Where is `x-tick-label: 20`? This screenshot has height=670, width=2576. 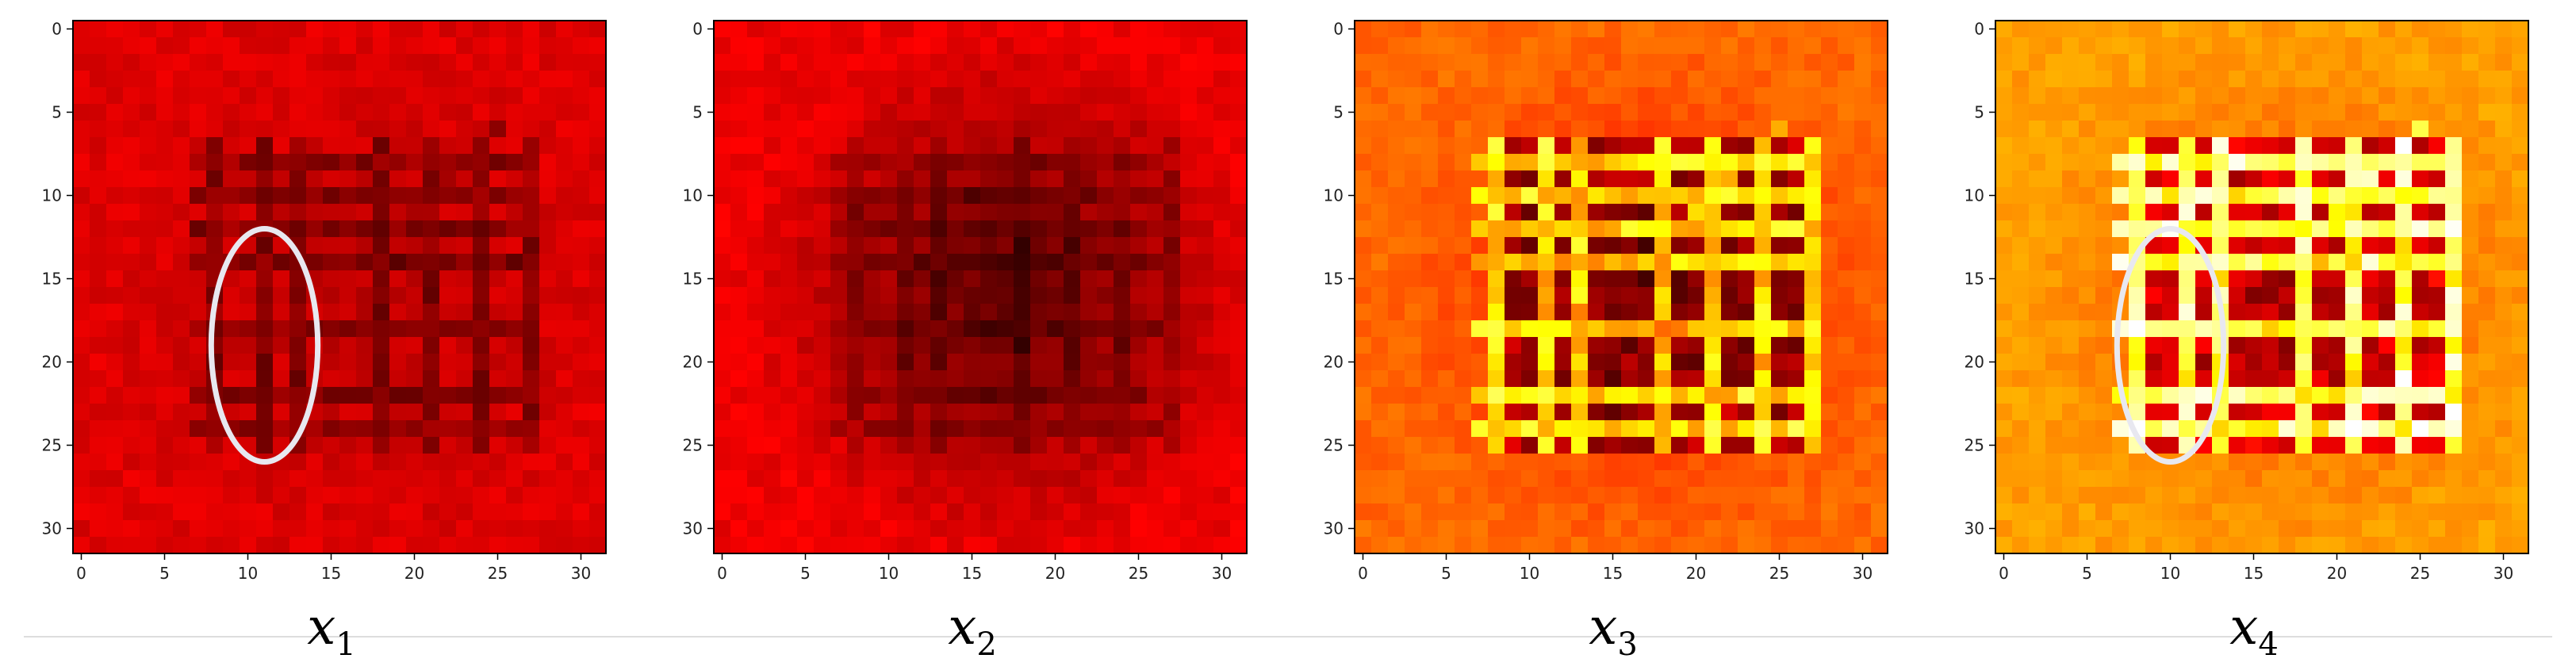 x-tick-label: 20 is located at coordinates (2337, 573).